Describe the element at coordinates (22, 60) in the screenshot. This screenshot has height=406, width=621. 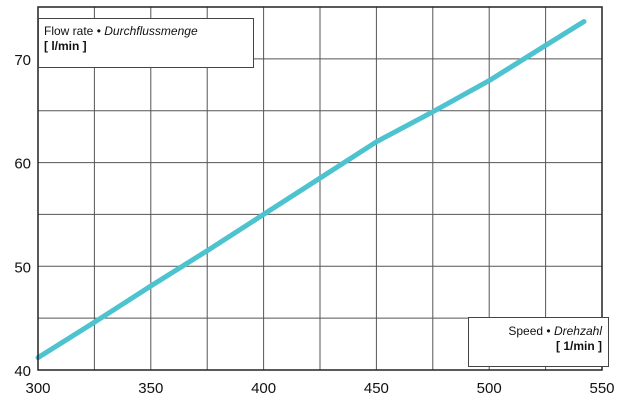
I see `y-tick-label: 70` at that location.